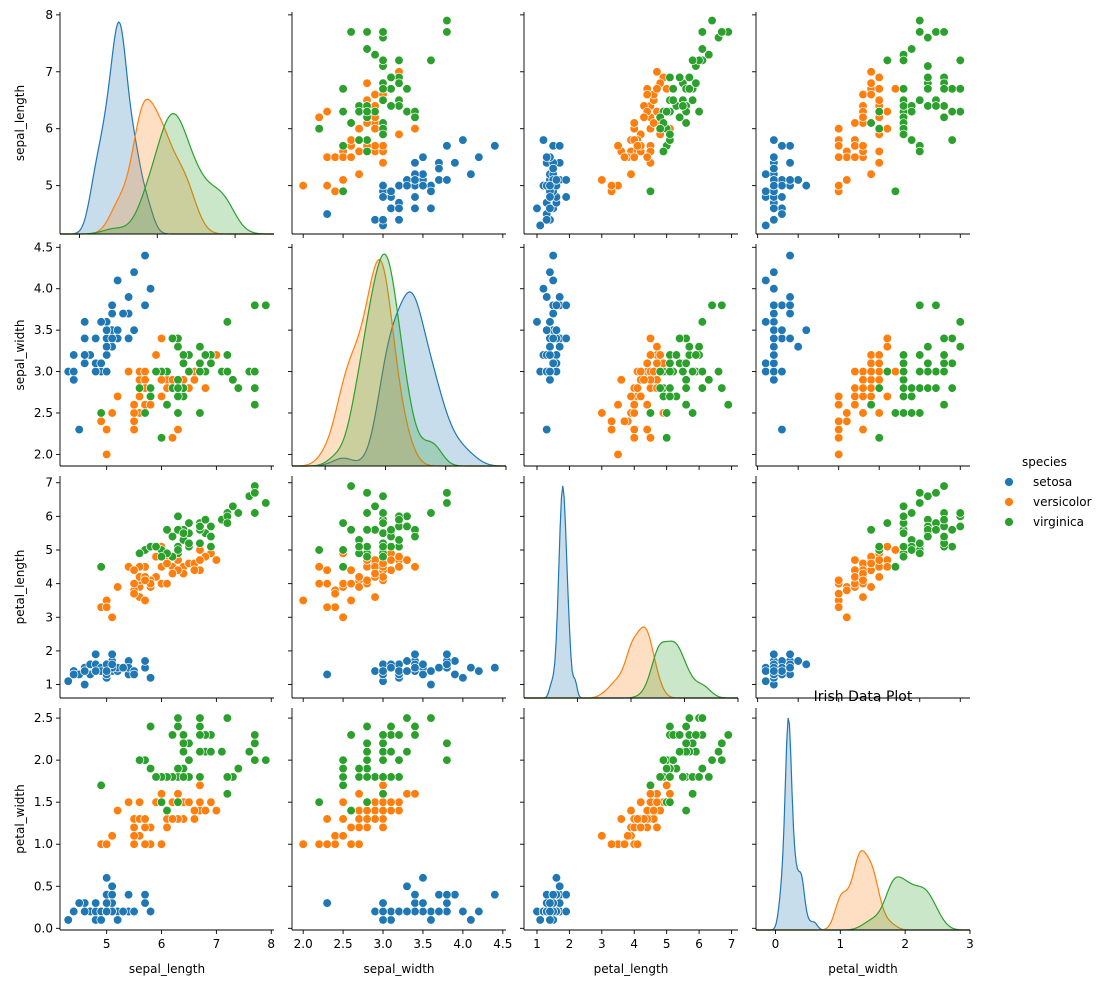 The image size is (1112, 986). I want to click on kde-fill-virginica-sepal_length, so click(167, 173).